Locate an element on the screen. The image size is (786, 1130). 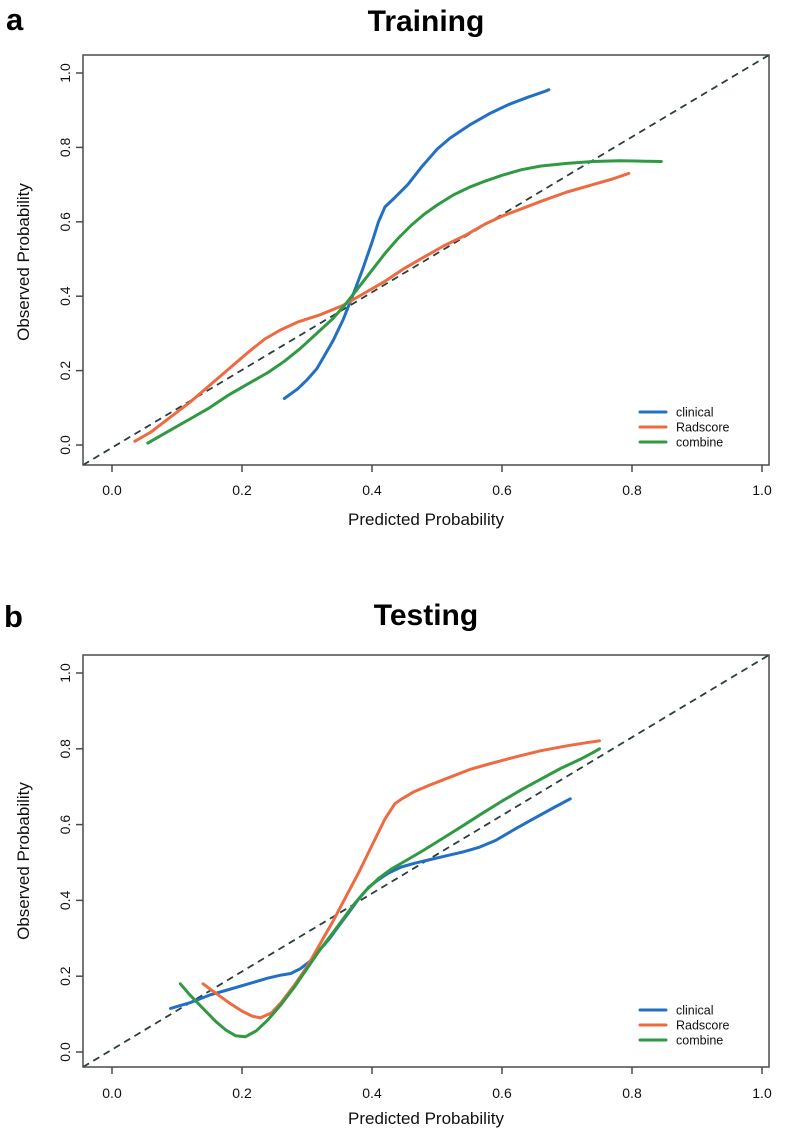
series-combine-line is located at coordinates (389, 893).